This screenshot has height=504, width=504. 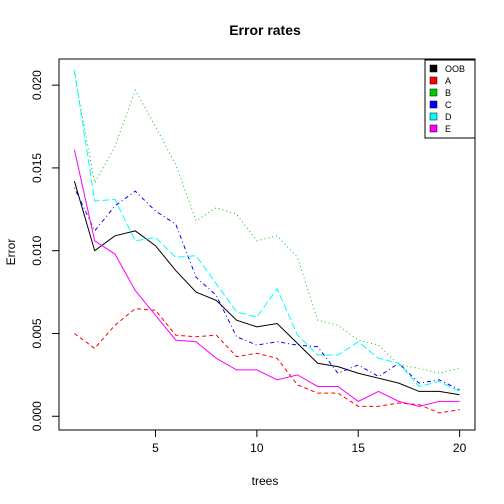 I want to click on y-axis-label: Error, so click(x=11, y=252).